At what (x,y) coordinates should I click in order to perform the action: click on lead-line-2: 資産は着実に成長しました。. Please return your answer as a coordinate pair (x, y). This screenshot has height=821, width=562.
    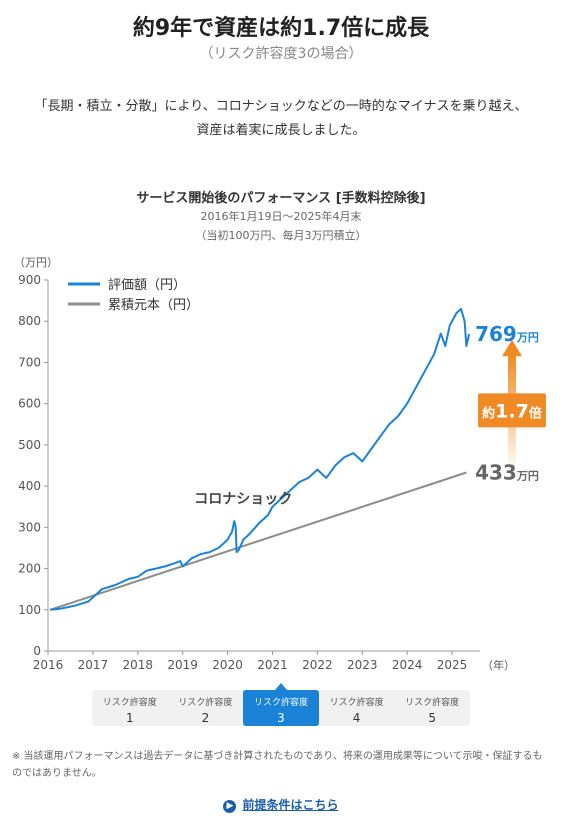
    Looking at the image, I should click on (281, 130).